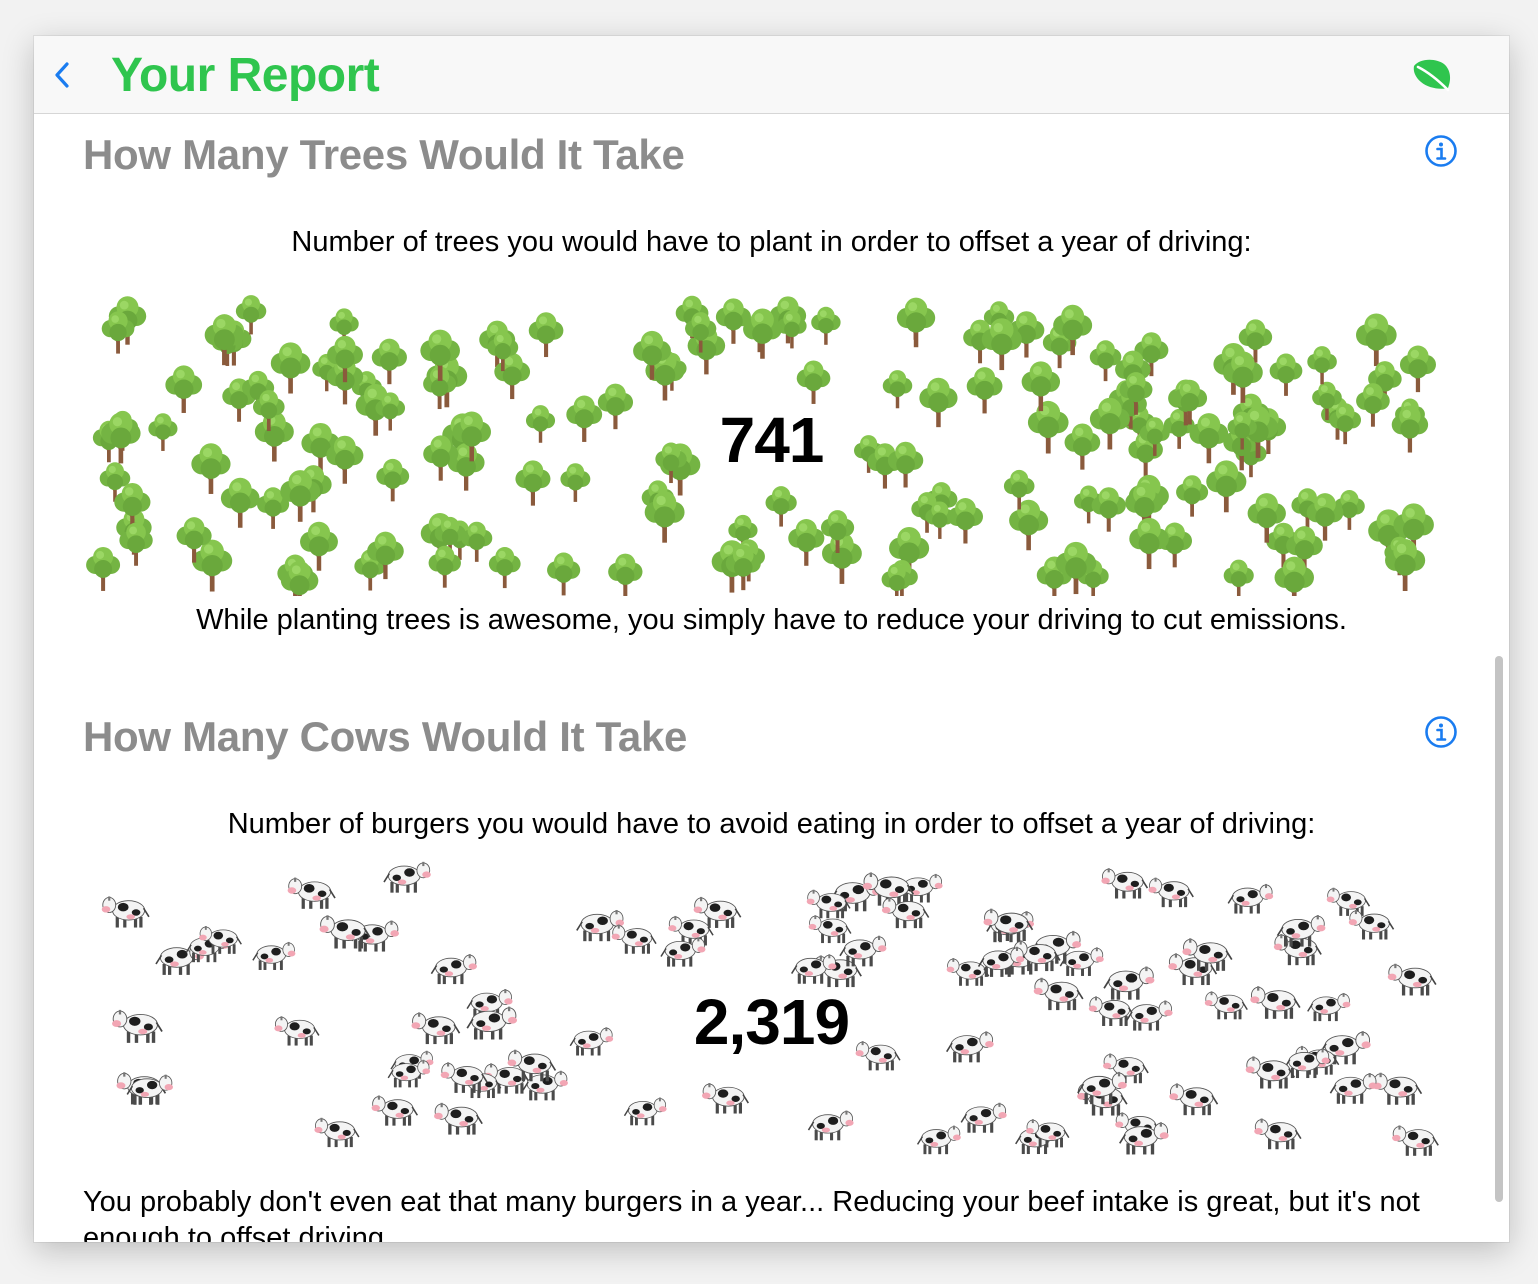 The height and width of the screenshot is (1284, 1538). I want to click on back-button, so click(63, 75).